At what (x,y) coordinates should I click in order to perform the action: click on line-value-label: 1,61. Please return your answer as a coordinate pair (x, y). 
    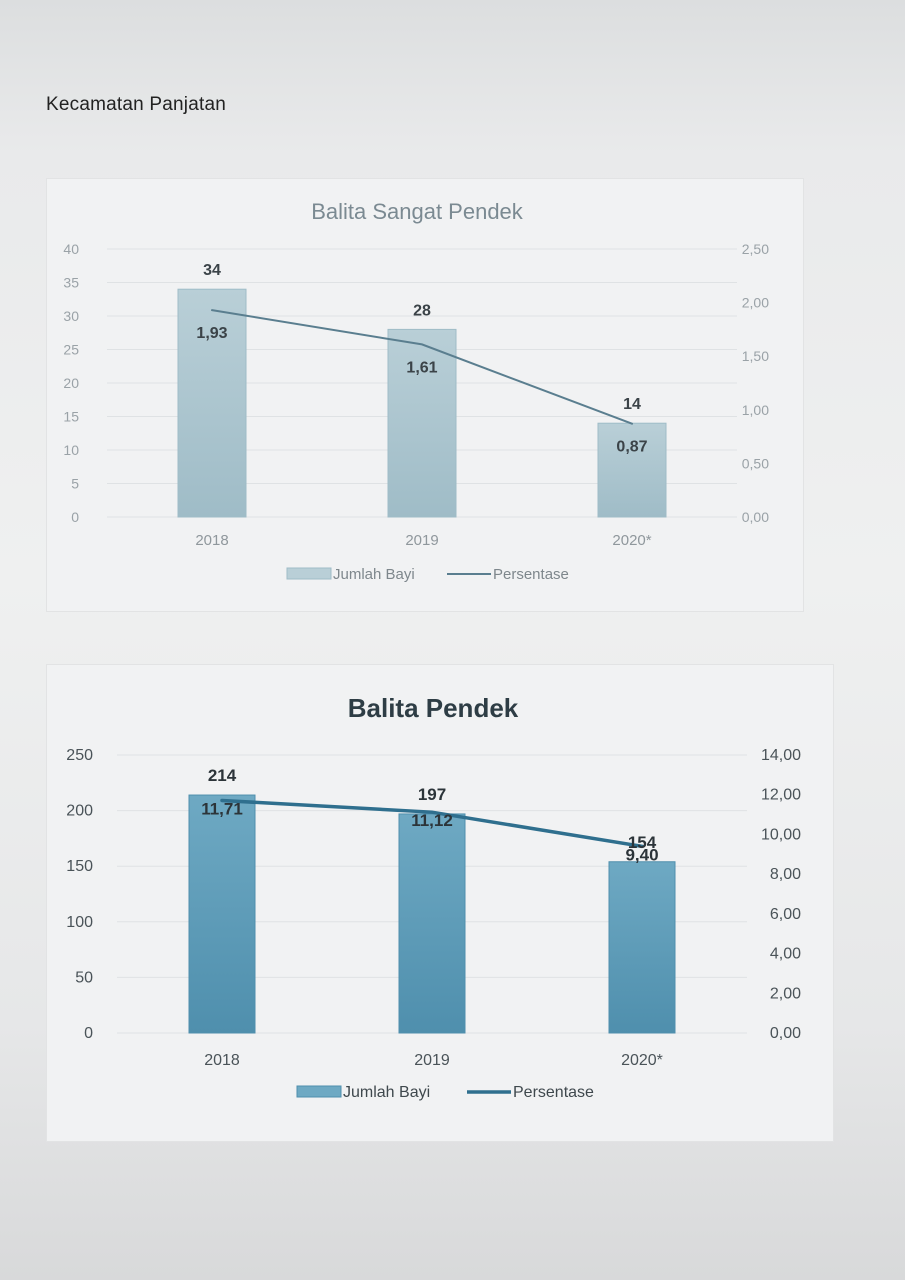
    Looking at the image, I should click on (421, 367).